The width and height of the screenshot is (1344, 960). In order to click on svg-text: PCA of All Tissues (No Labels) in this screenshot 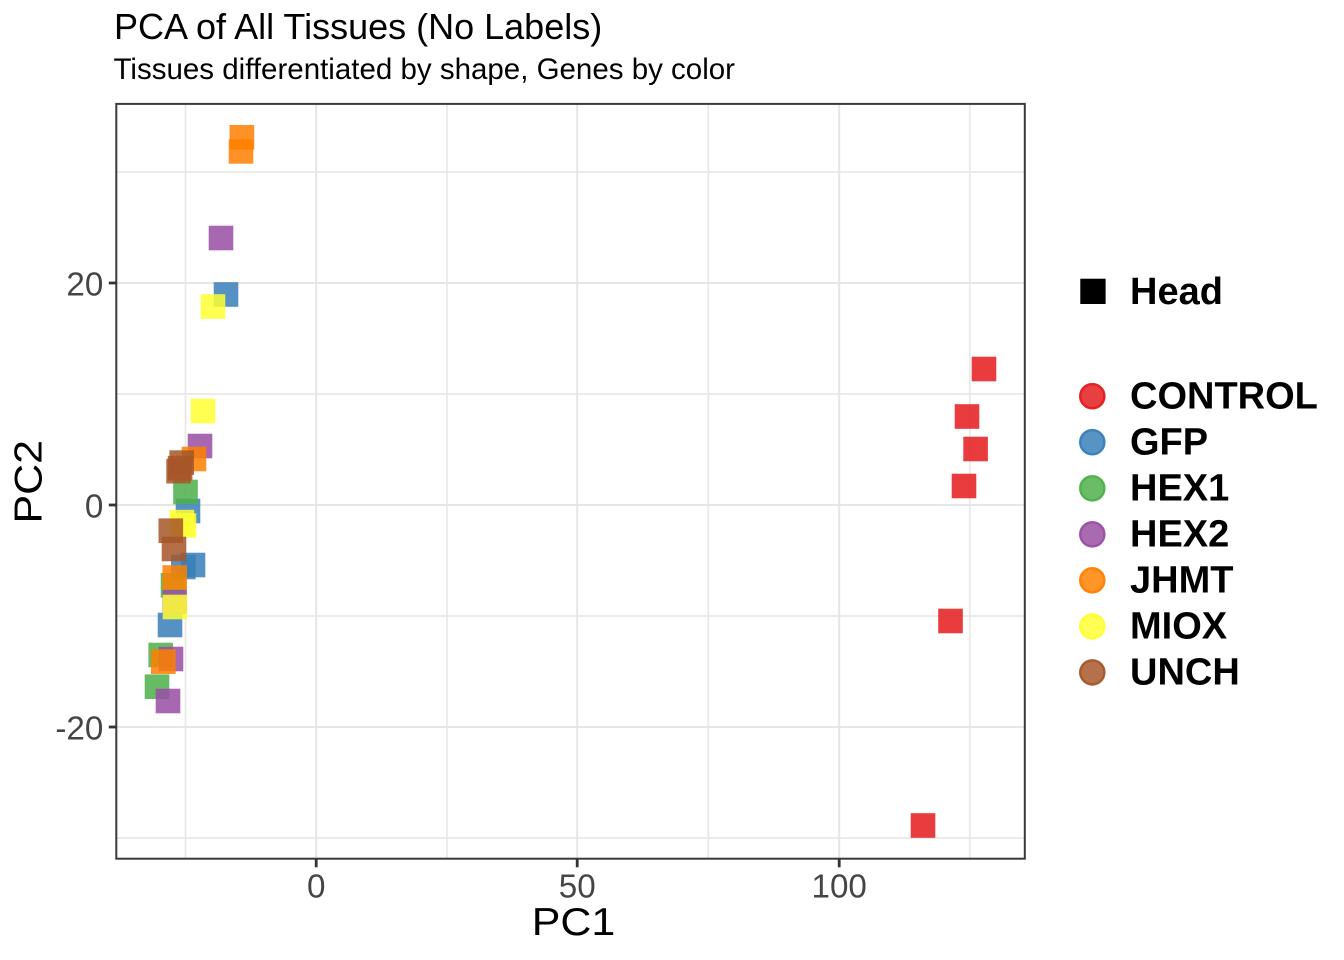, I will do `click(358, 26)`.